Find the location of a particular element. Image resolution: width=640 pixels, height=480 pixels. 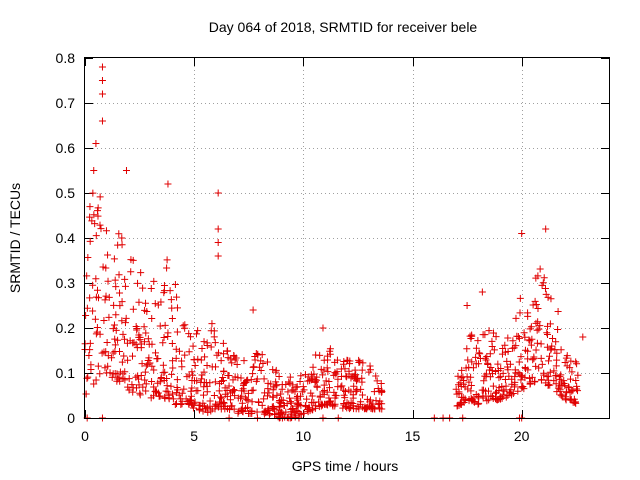

y-tick-label: 0.7 is located at coordinates (66, 103).